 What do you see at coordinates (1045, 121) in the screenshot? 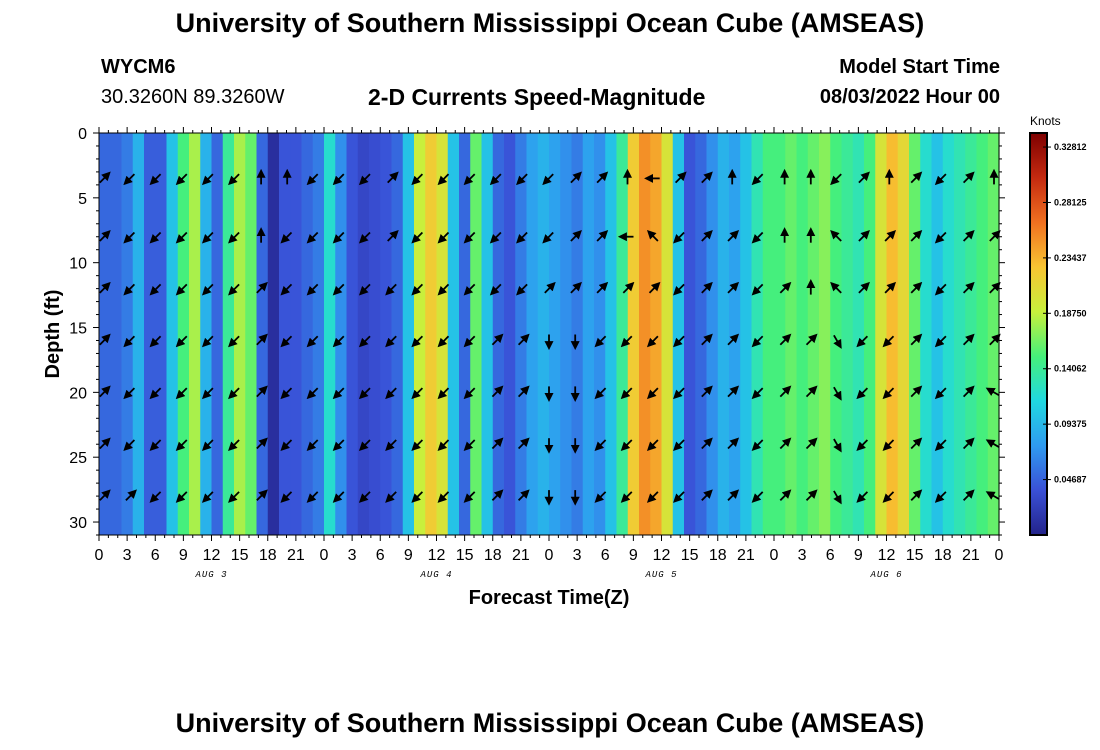
I see `colorbar-title: Knots` at bounding box center [1045, 121].